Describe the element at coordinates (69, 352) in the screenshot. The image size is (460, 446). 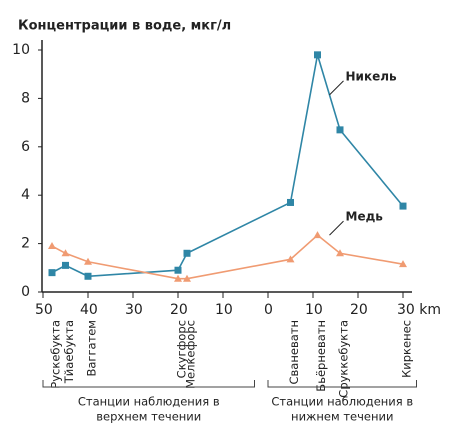
I see `station-label: Тйаебукта` at that location.